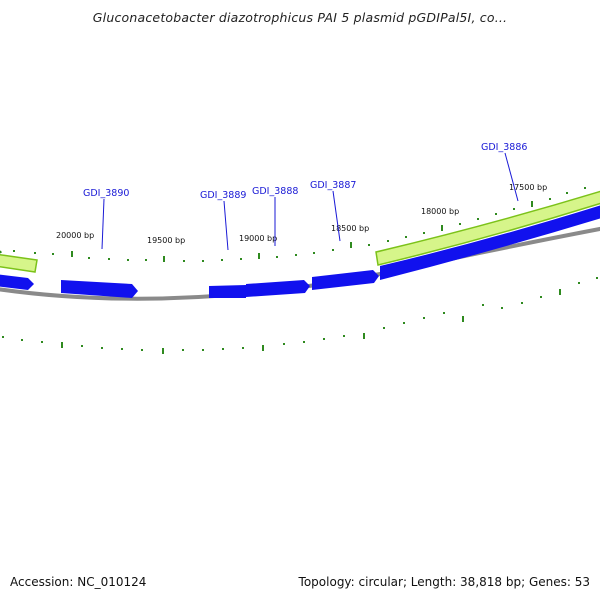 The height and width of the screenshot is (600, 600). What do you see at coordinates (528, 187) in the screenshot?
I see `position-label-17500: 17500 bp` at bounding box center [528, 187].